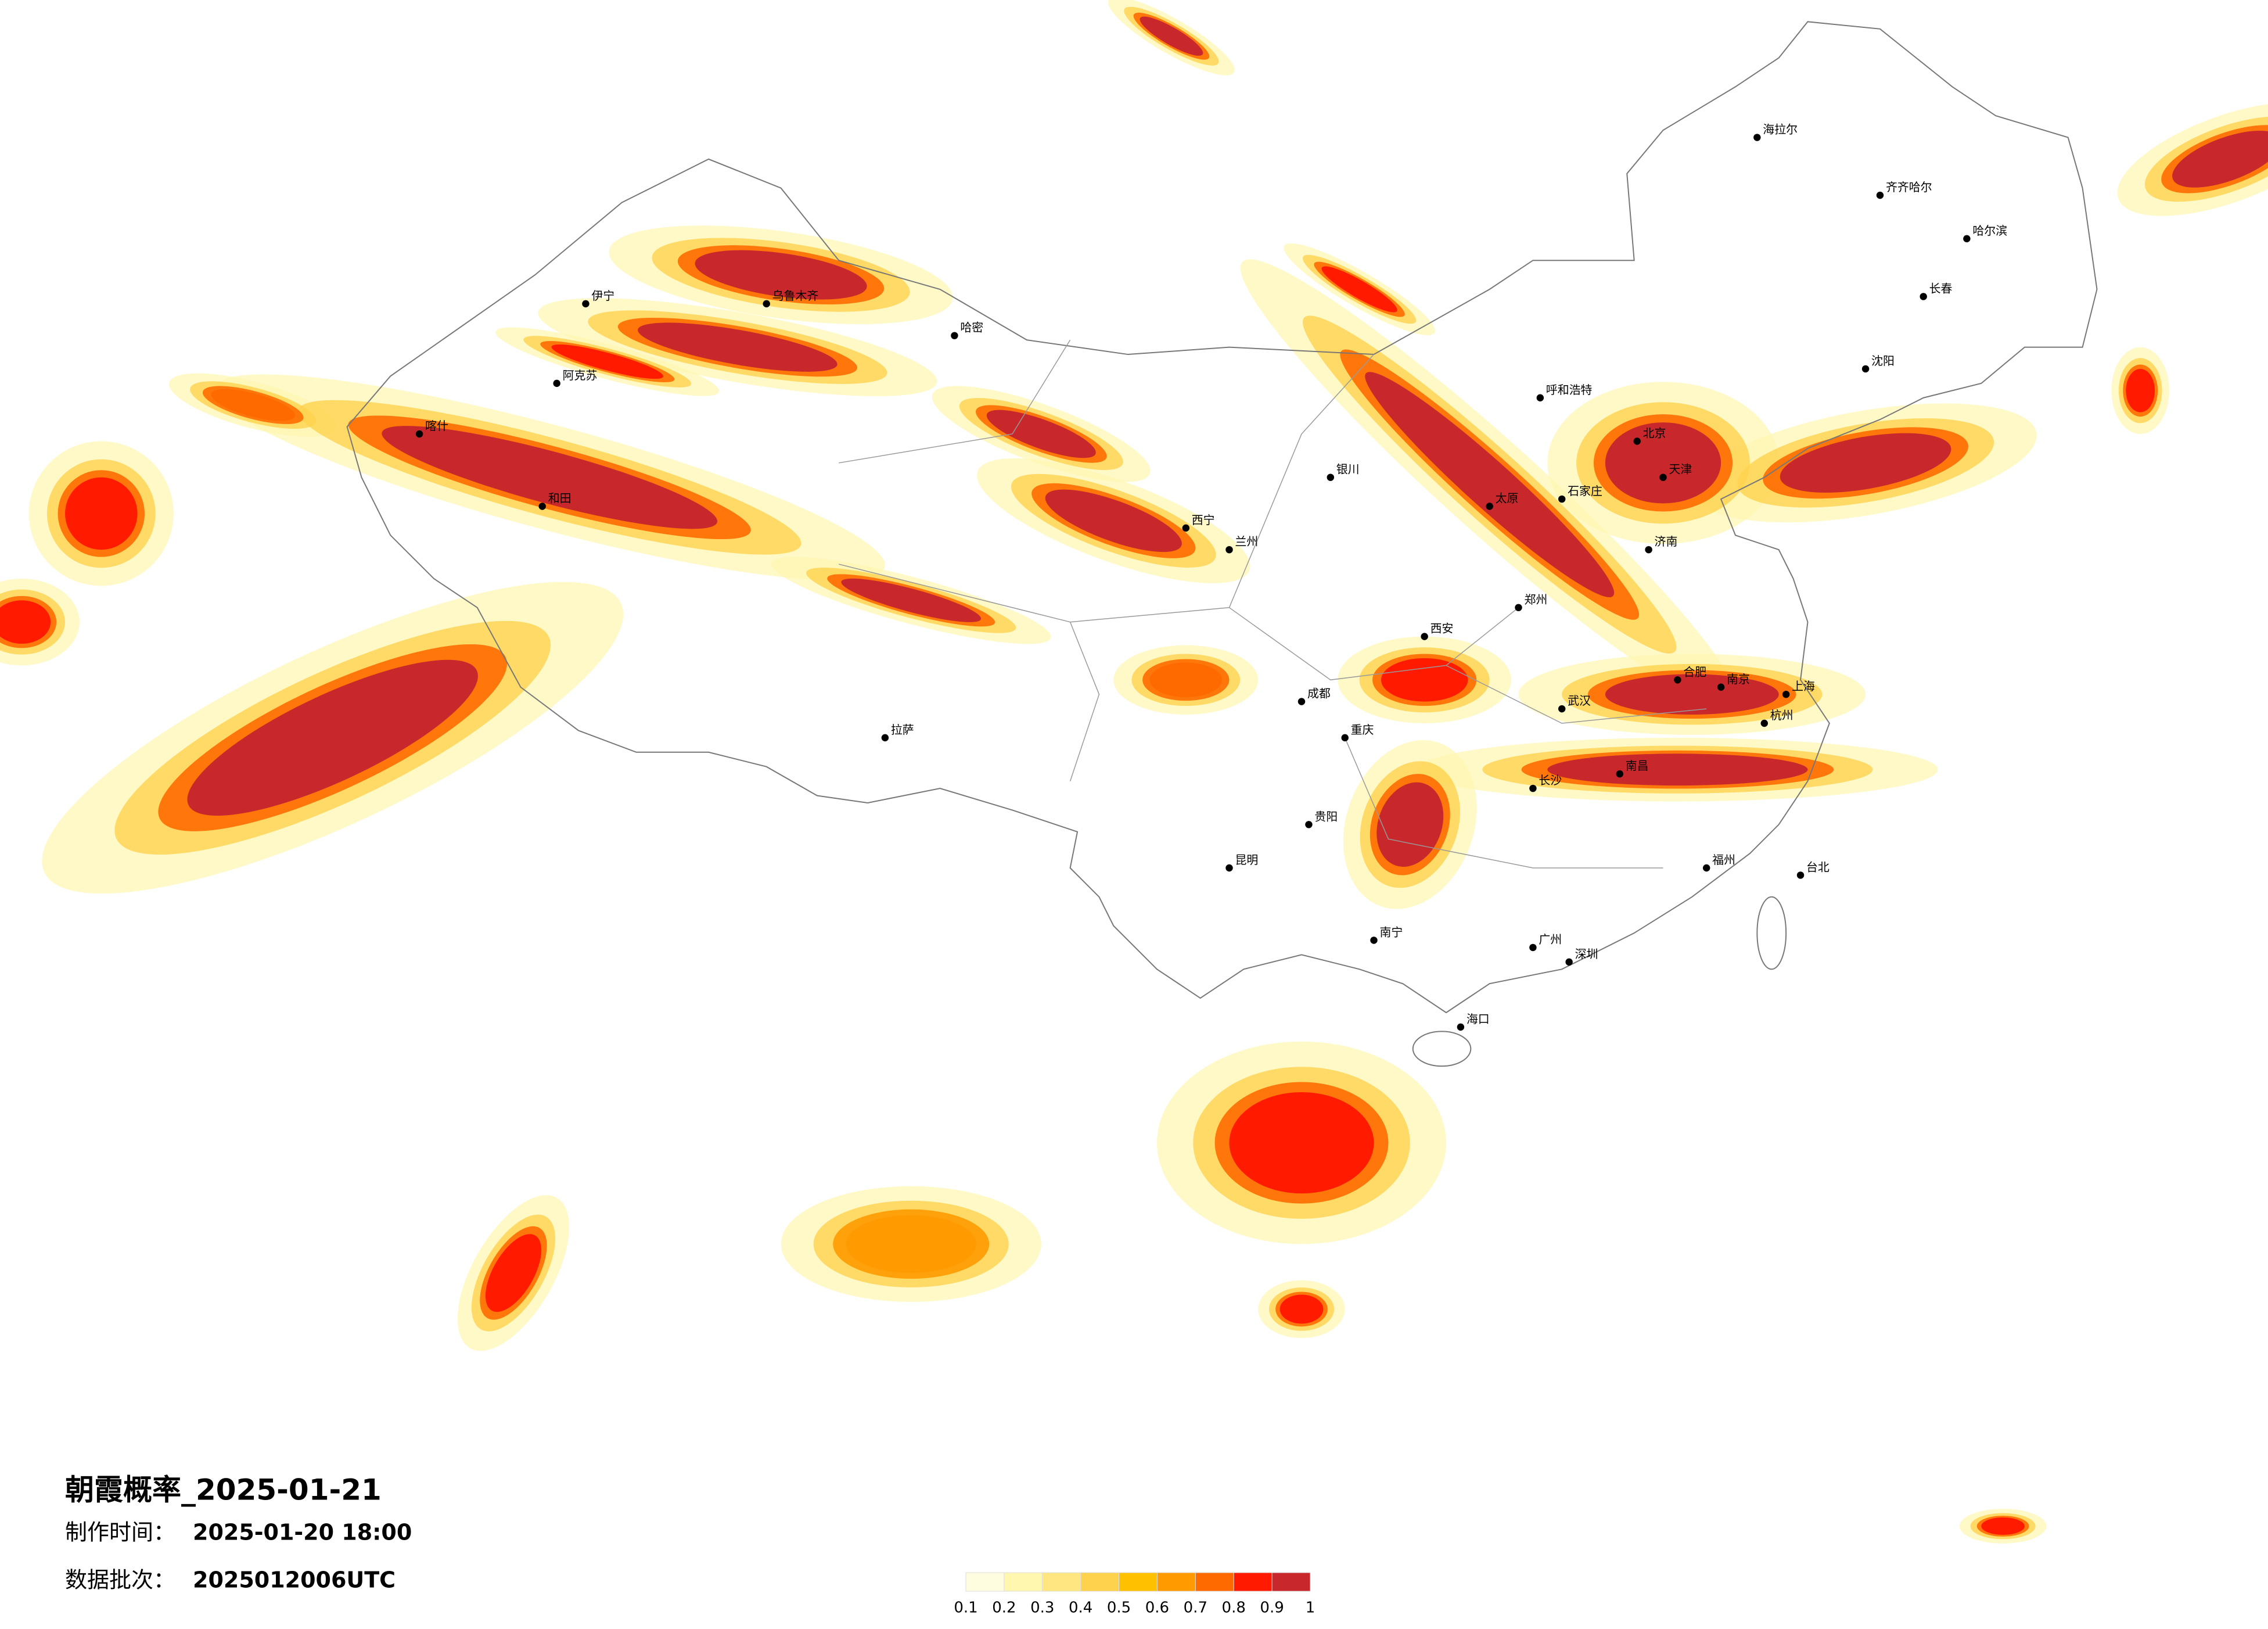  What do you see at coordinates (1042, 1608) in the screenshot?
I see `legend-tick-label: 0.3` at bounding box center [1042, 1608].